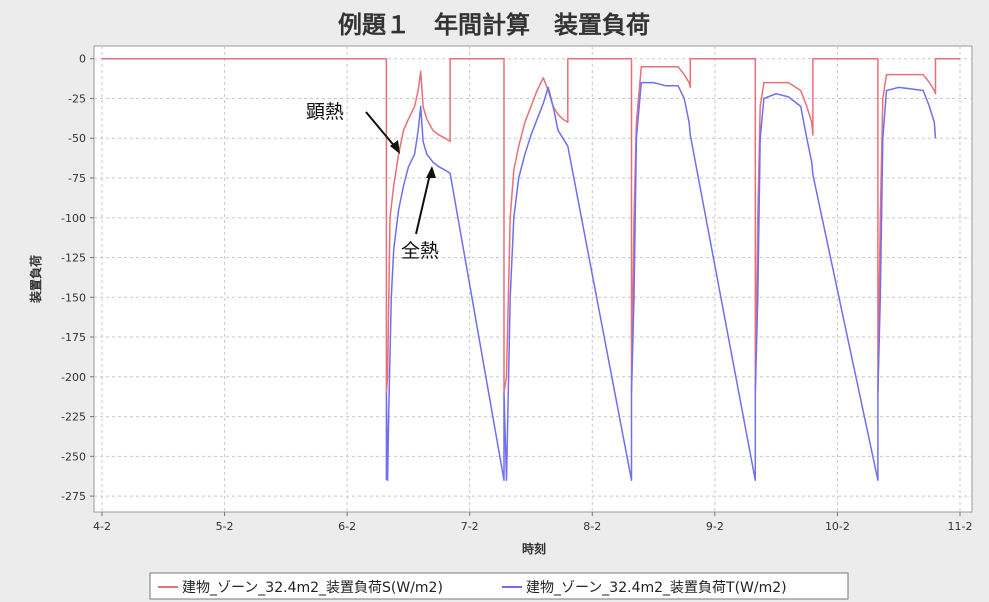 The height and width of the screenshot is (602, 989). What do you see at coordinates (77, 178) in the screenshot?
I see `y-tick-label: -75` at bounding box center [77, 178].